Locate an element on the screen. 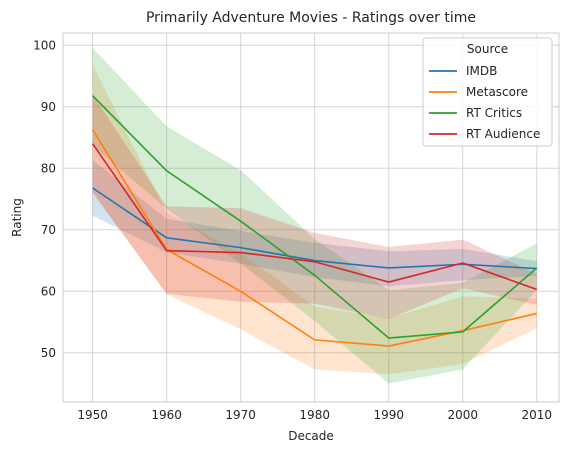 Image resolution: width=568 pixels, height=458 pixels. legend-label: RT Audience is located at coordinates (503, 134).